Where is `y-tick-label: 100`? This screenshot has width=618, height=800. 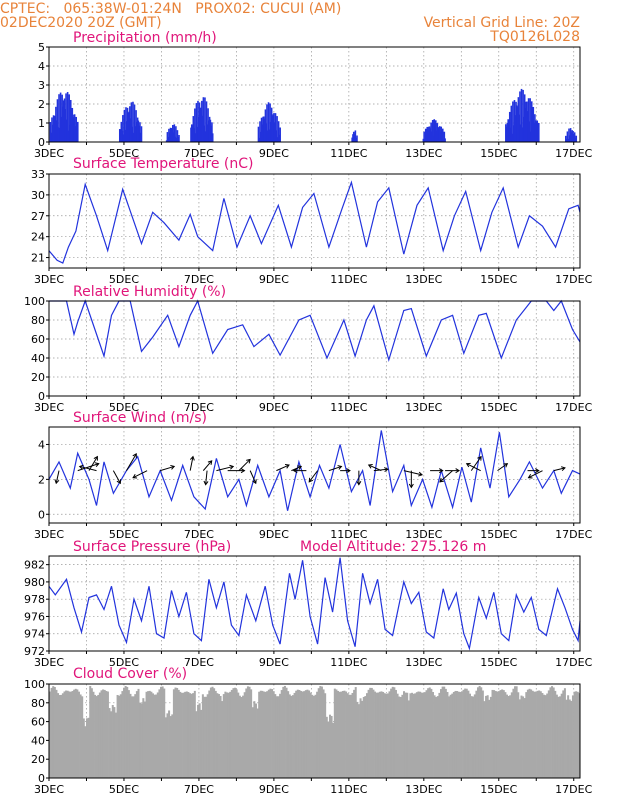
y-tick-label: 100 is located at coordinates (34, 301).